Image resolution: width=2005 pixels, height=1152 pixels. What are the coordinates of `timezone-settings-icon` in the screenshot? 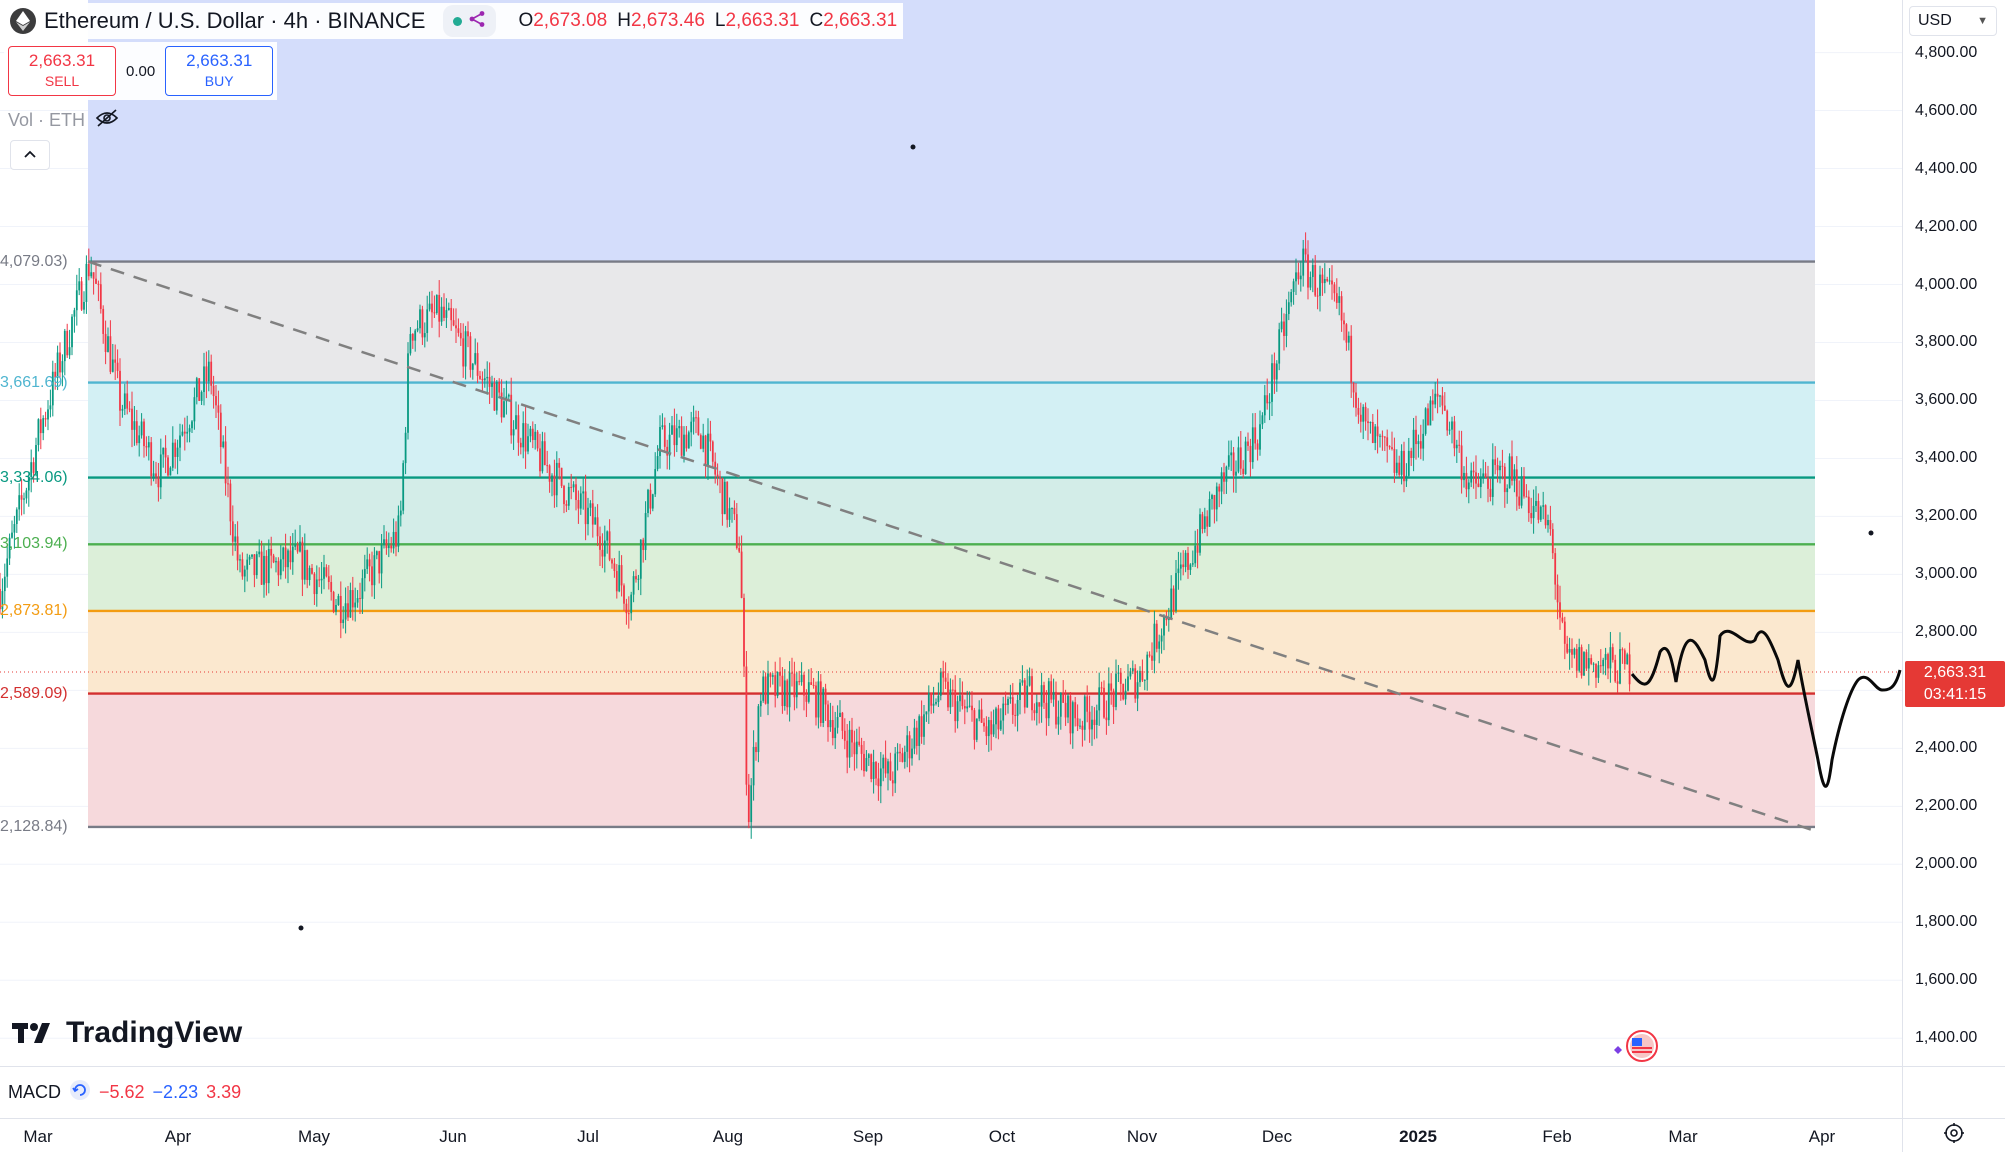 It's located at (1954, 1135).